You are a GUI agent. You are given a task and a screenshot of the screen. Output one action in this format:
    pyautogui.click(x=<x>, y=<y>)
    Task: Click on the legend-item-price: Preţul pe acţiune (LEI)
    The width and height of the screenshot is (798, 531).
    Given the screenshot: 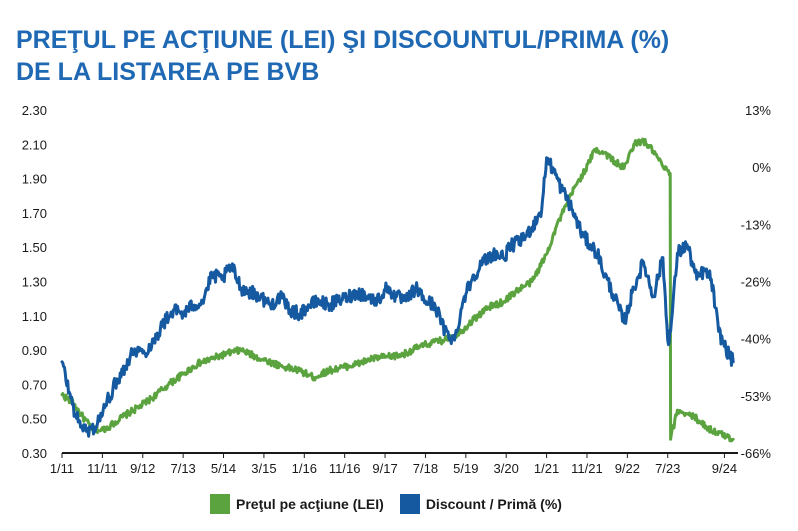 What is the action you would take?
    pyautogui.click(x=297, y=504)
    